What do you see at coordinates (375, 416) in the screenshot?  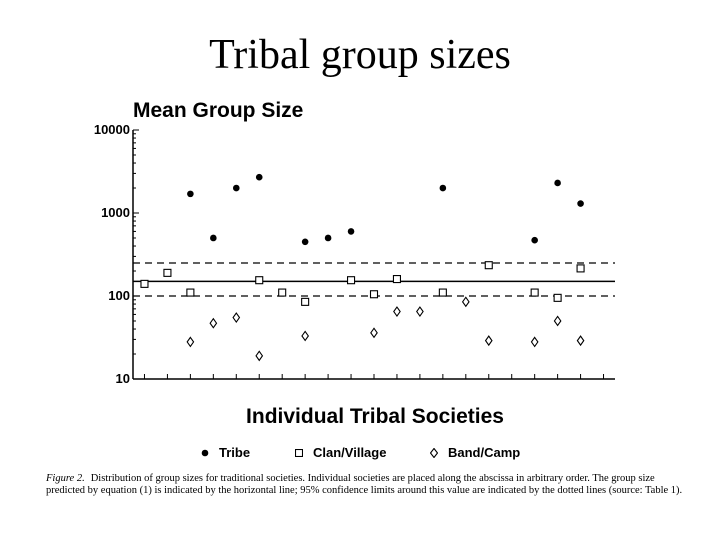 I see `x-axis-title: Individual Tribal Societies` at bounding box center [375, 416].